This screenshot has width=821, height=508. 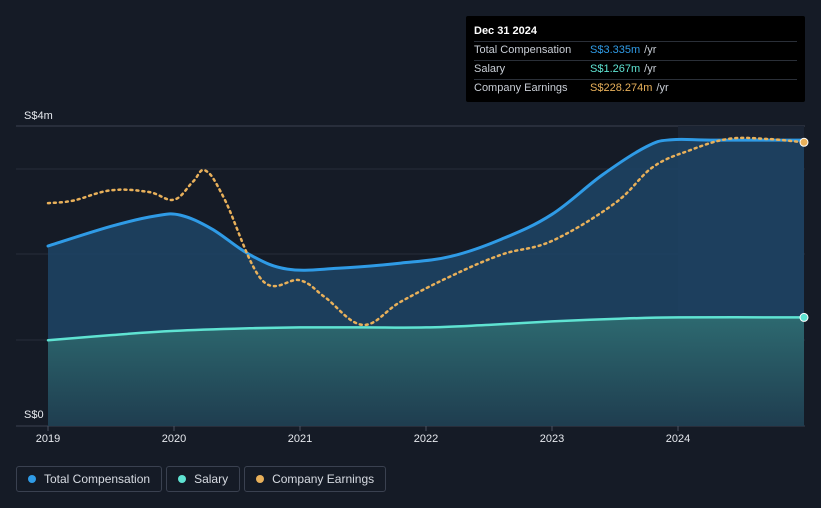 I want to click on tooltip-value: S$1.267m, so click(x=615, y=69).